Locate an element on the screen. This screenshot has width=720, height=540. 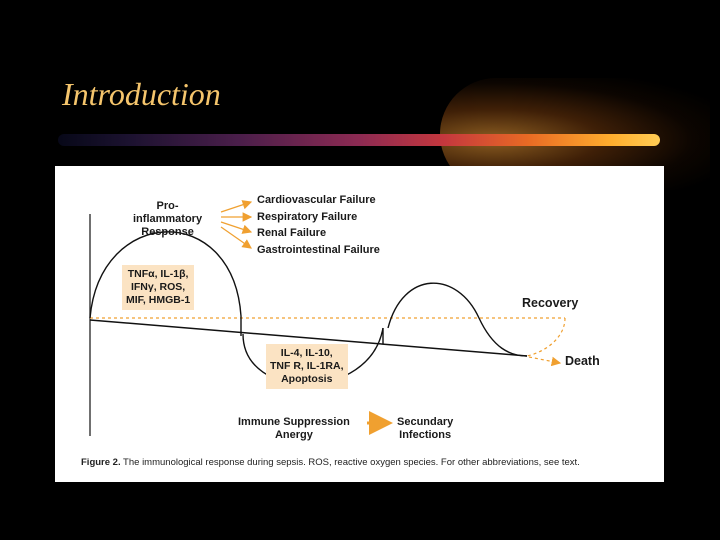
pro-inflammatory-label: Pro- inflammatory Response is located at coordinates (168, 219).